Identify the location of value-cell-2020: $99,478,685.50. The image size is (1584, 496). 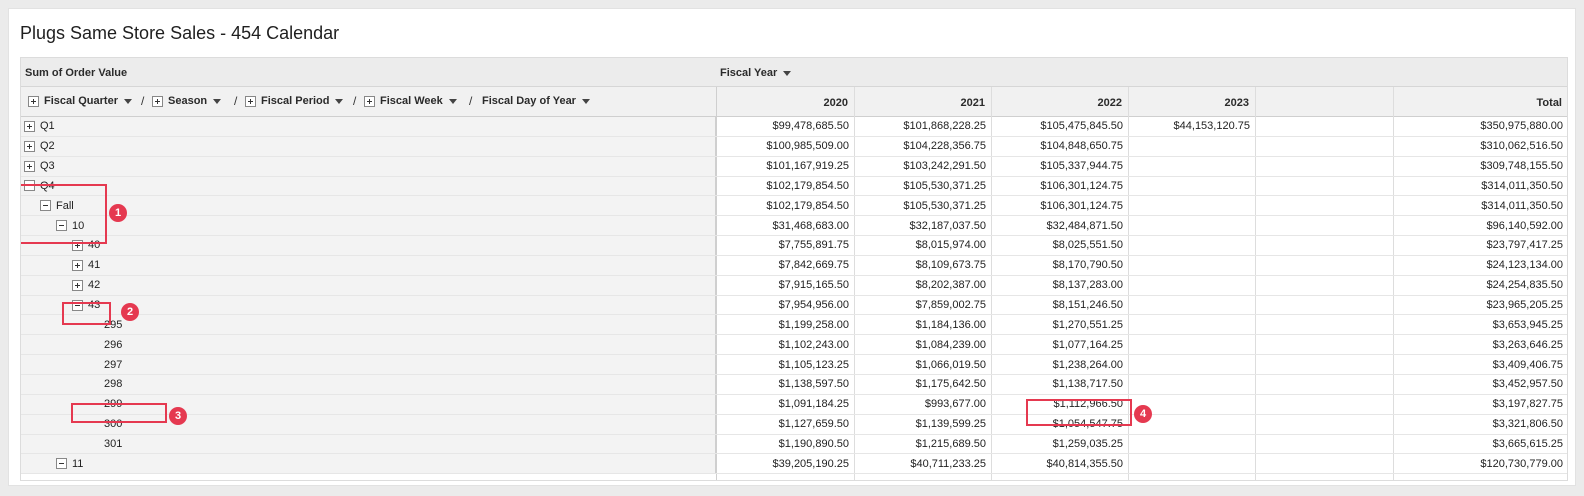
(810, 126).